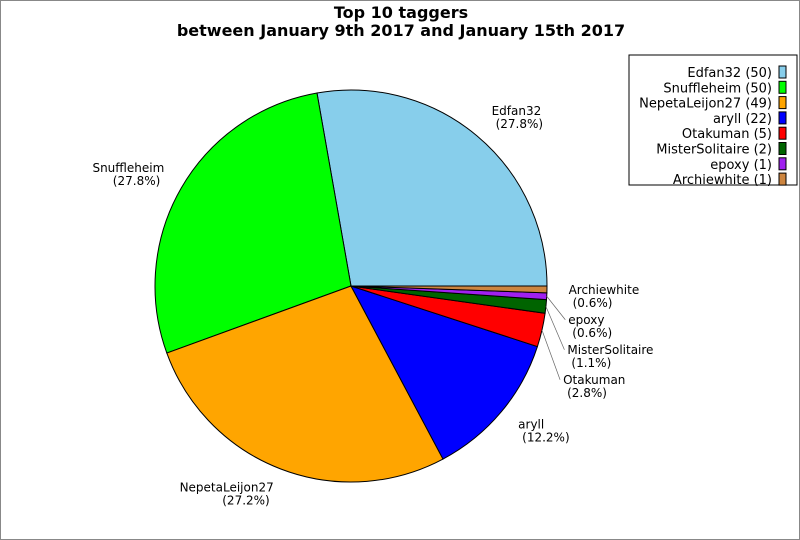 The height and width of the screenshot is (540, 800). I want to click on pie-slice-snuffleheim, so click(253, 223).